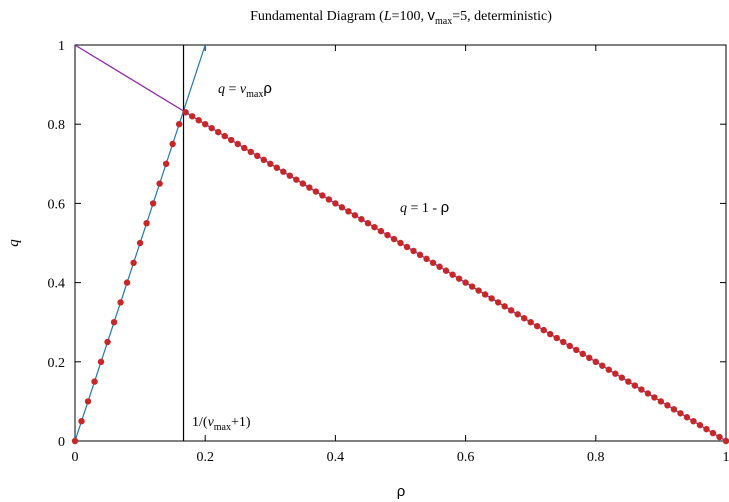  Describe the element at coordinates (57, 284) in the screenshot. I see `y-tick-label: 0.4` at that location.